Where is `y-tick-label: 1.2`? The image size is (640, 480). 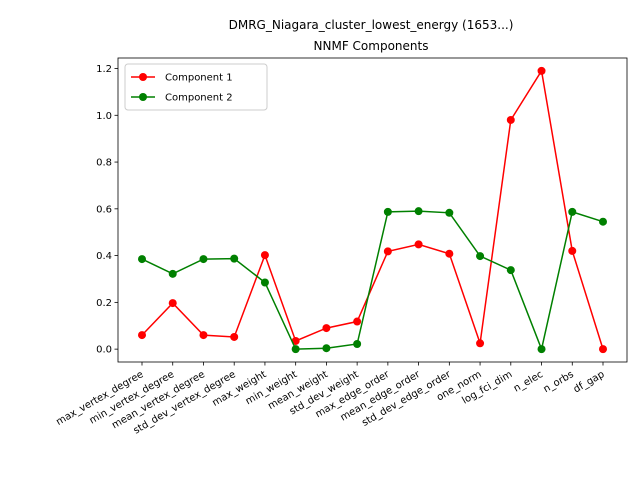 y-tick-label: 1.2 is located at coordinates (104, 69).